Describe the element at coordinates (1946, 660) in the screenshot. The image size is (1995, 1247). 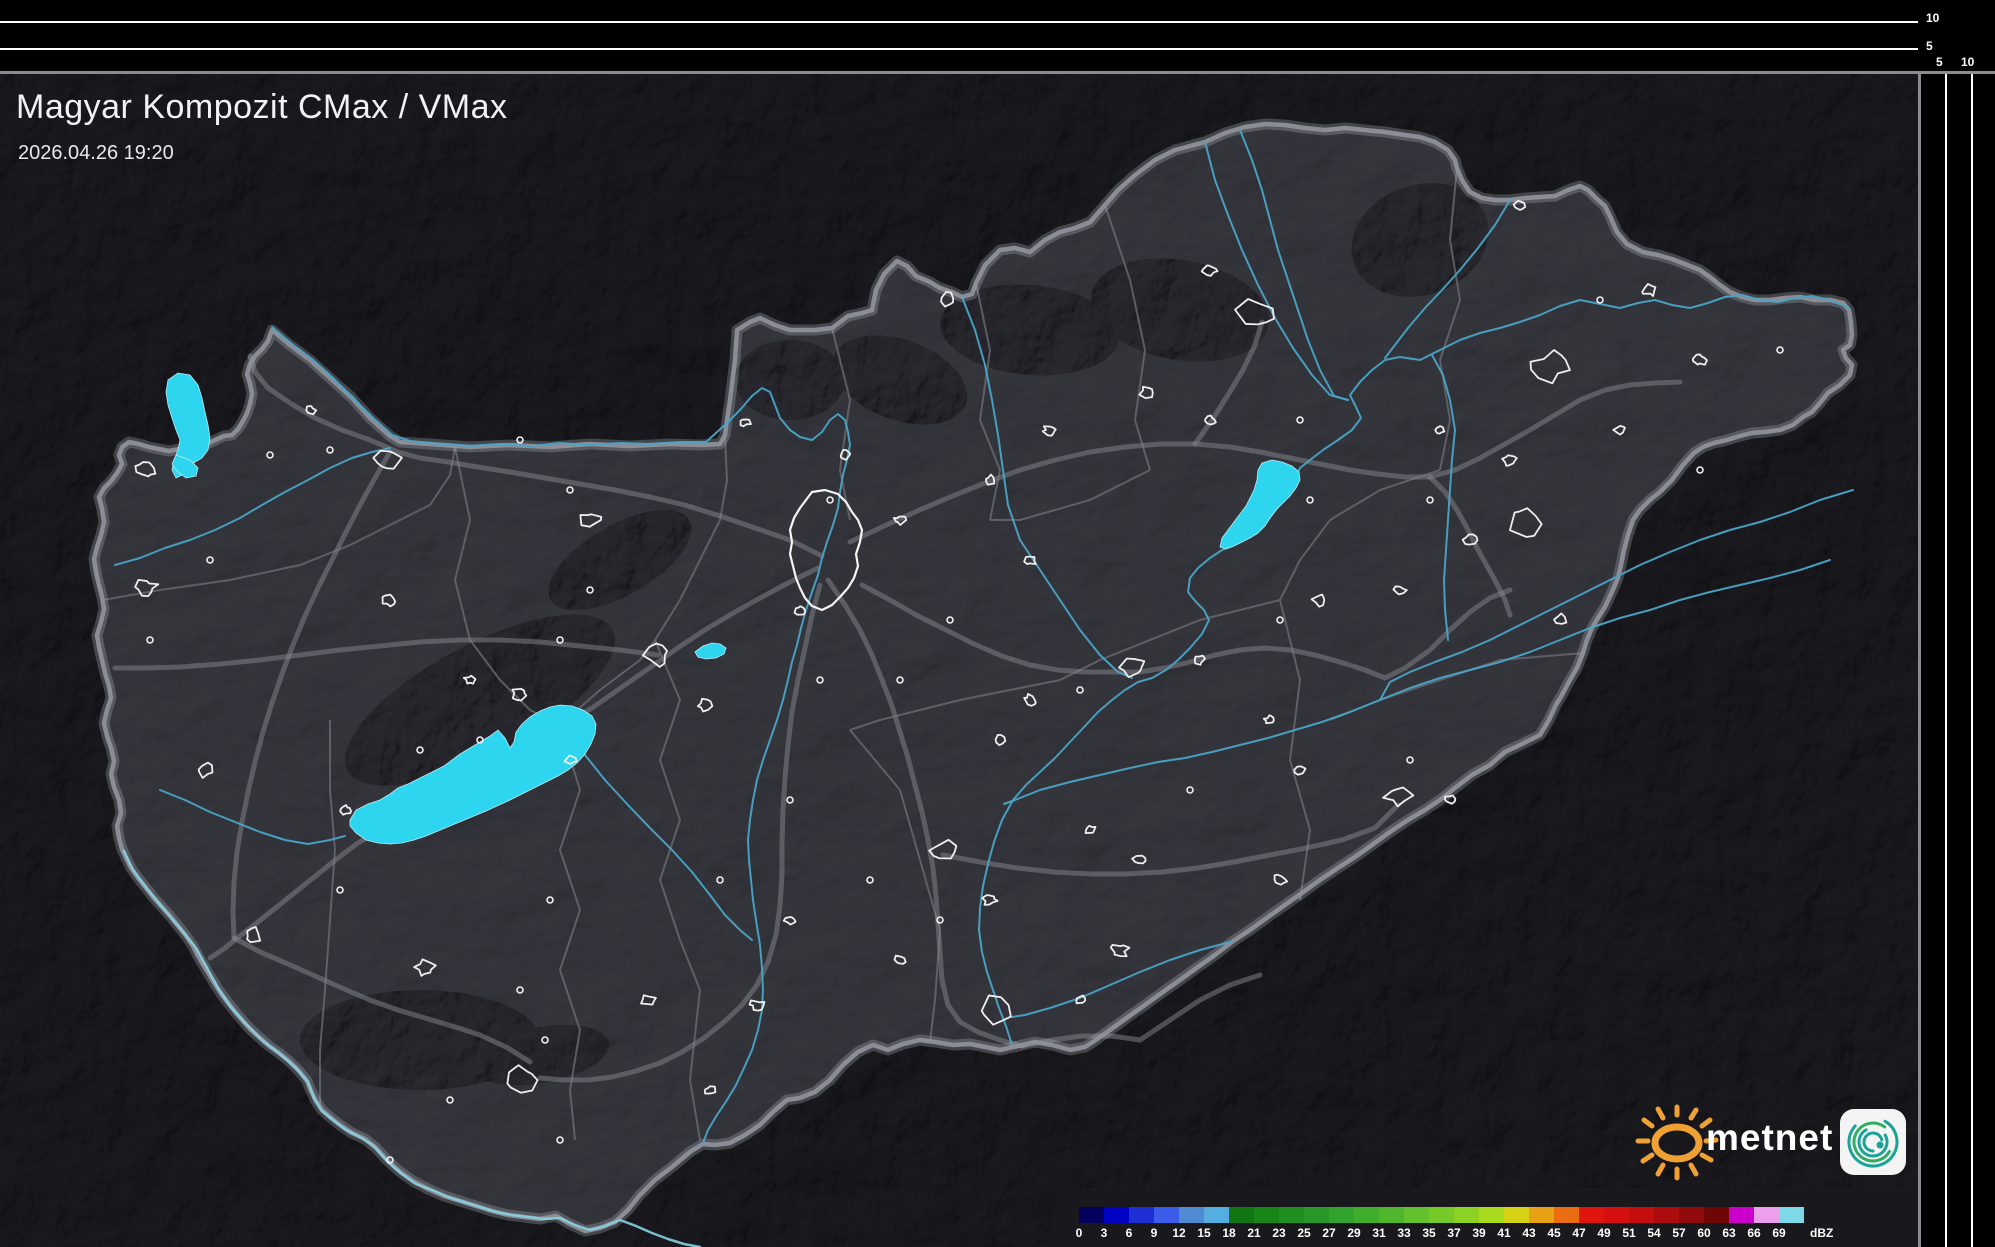
I see `height-gridline-5km-vertical` at that location.